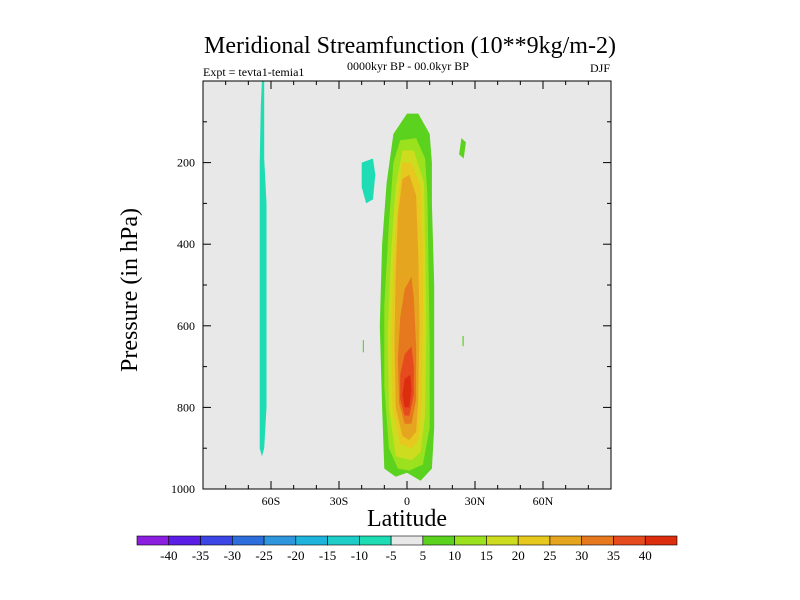  What do you see at coordinates (407, 519) in the screenshot?
I see `x-axis-label: Latitude` at bounding box center [407, 519].